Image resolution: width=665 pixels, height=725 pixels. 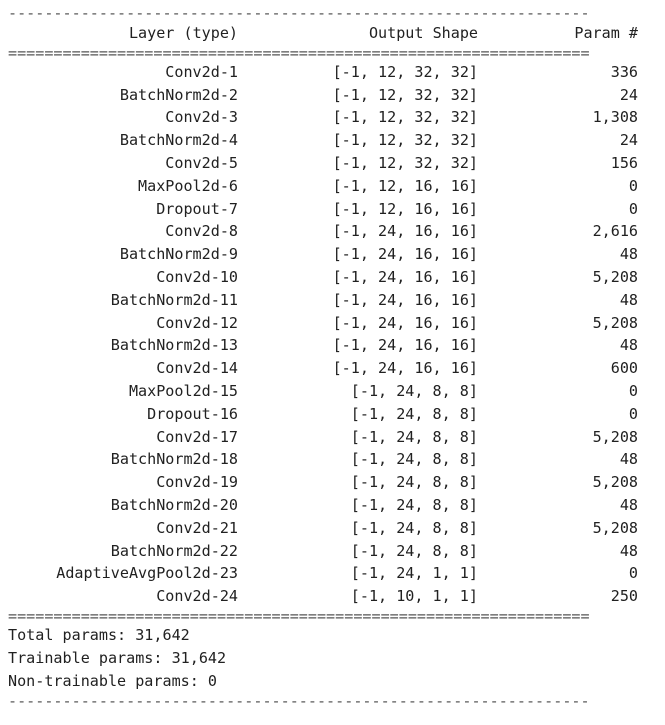 I want to click on param-count: 250, so click(x=624, y=596).